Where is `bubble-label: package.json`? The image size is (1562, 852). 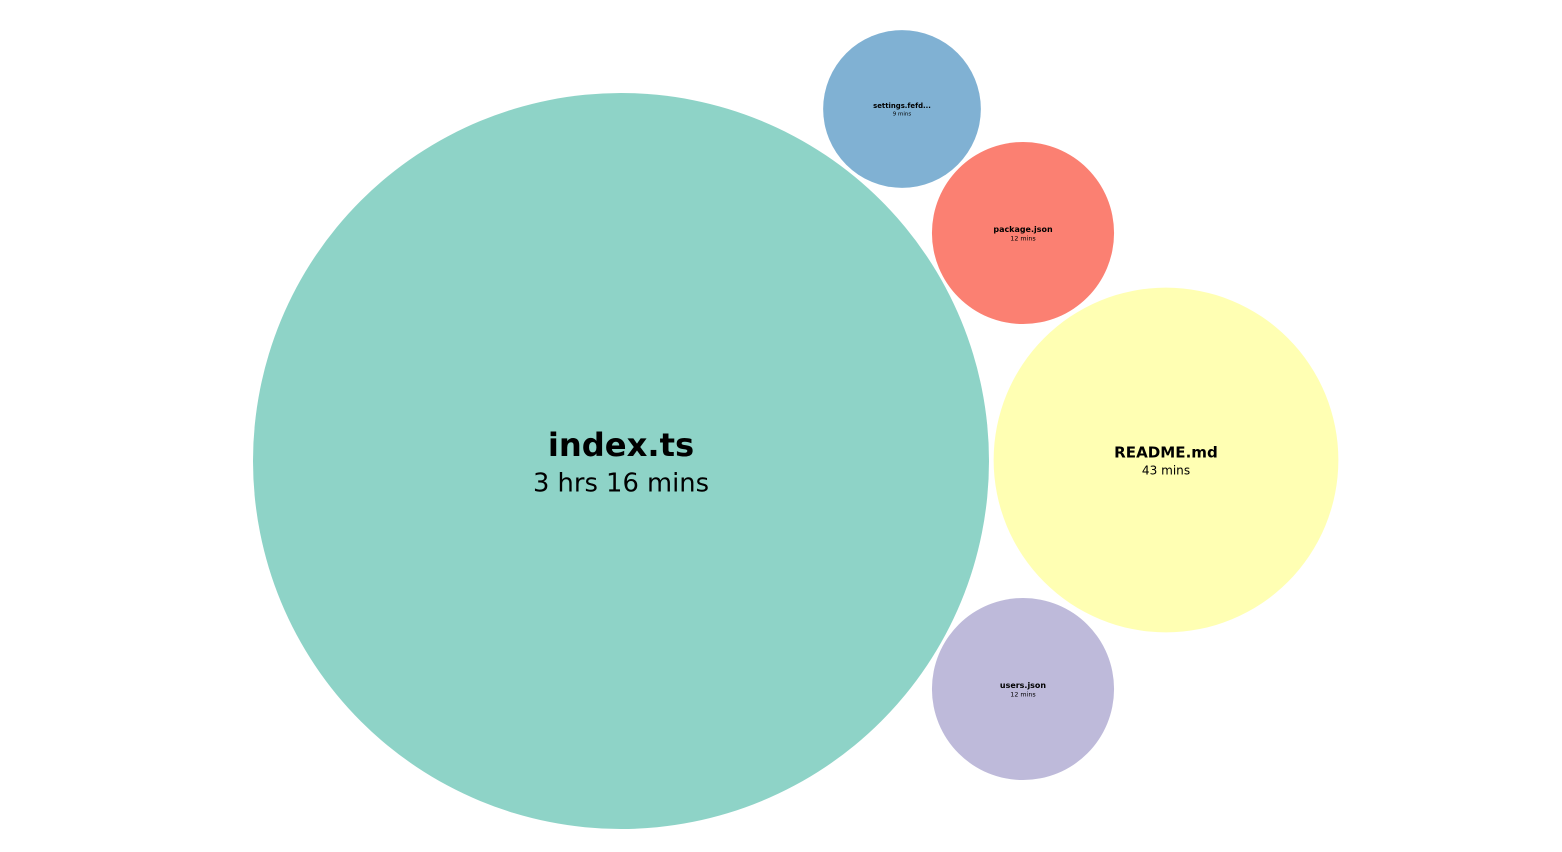 bubble-label: package.json is located at coordinates (1023, 229).